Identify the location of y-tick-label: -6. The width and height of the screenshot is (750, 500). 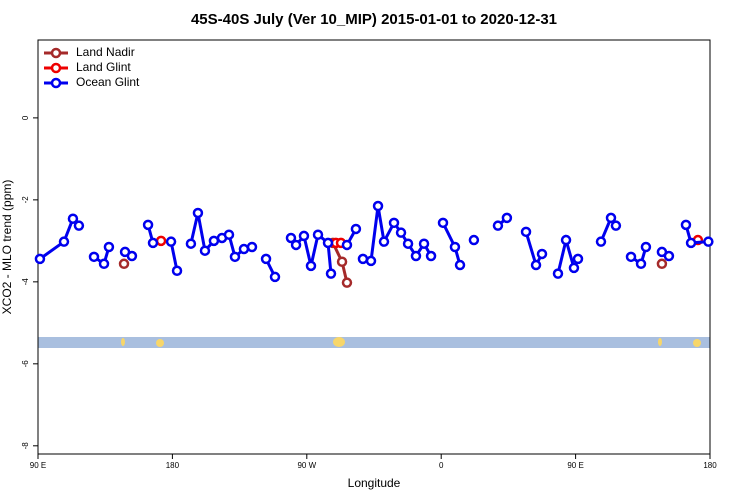
(25, 364).